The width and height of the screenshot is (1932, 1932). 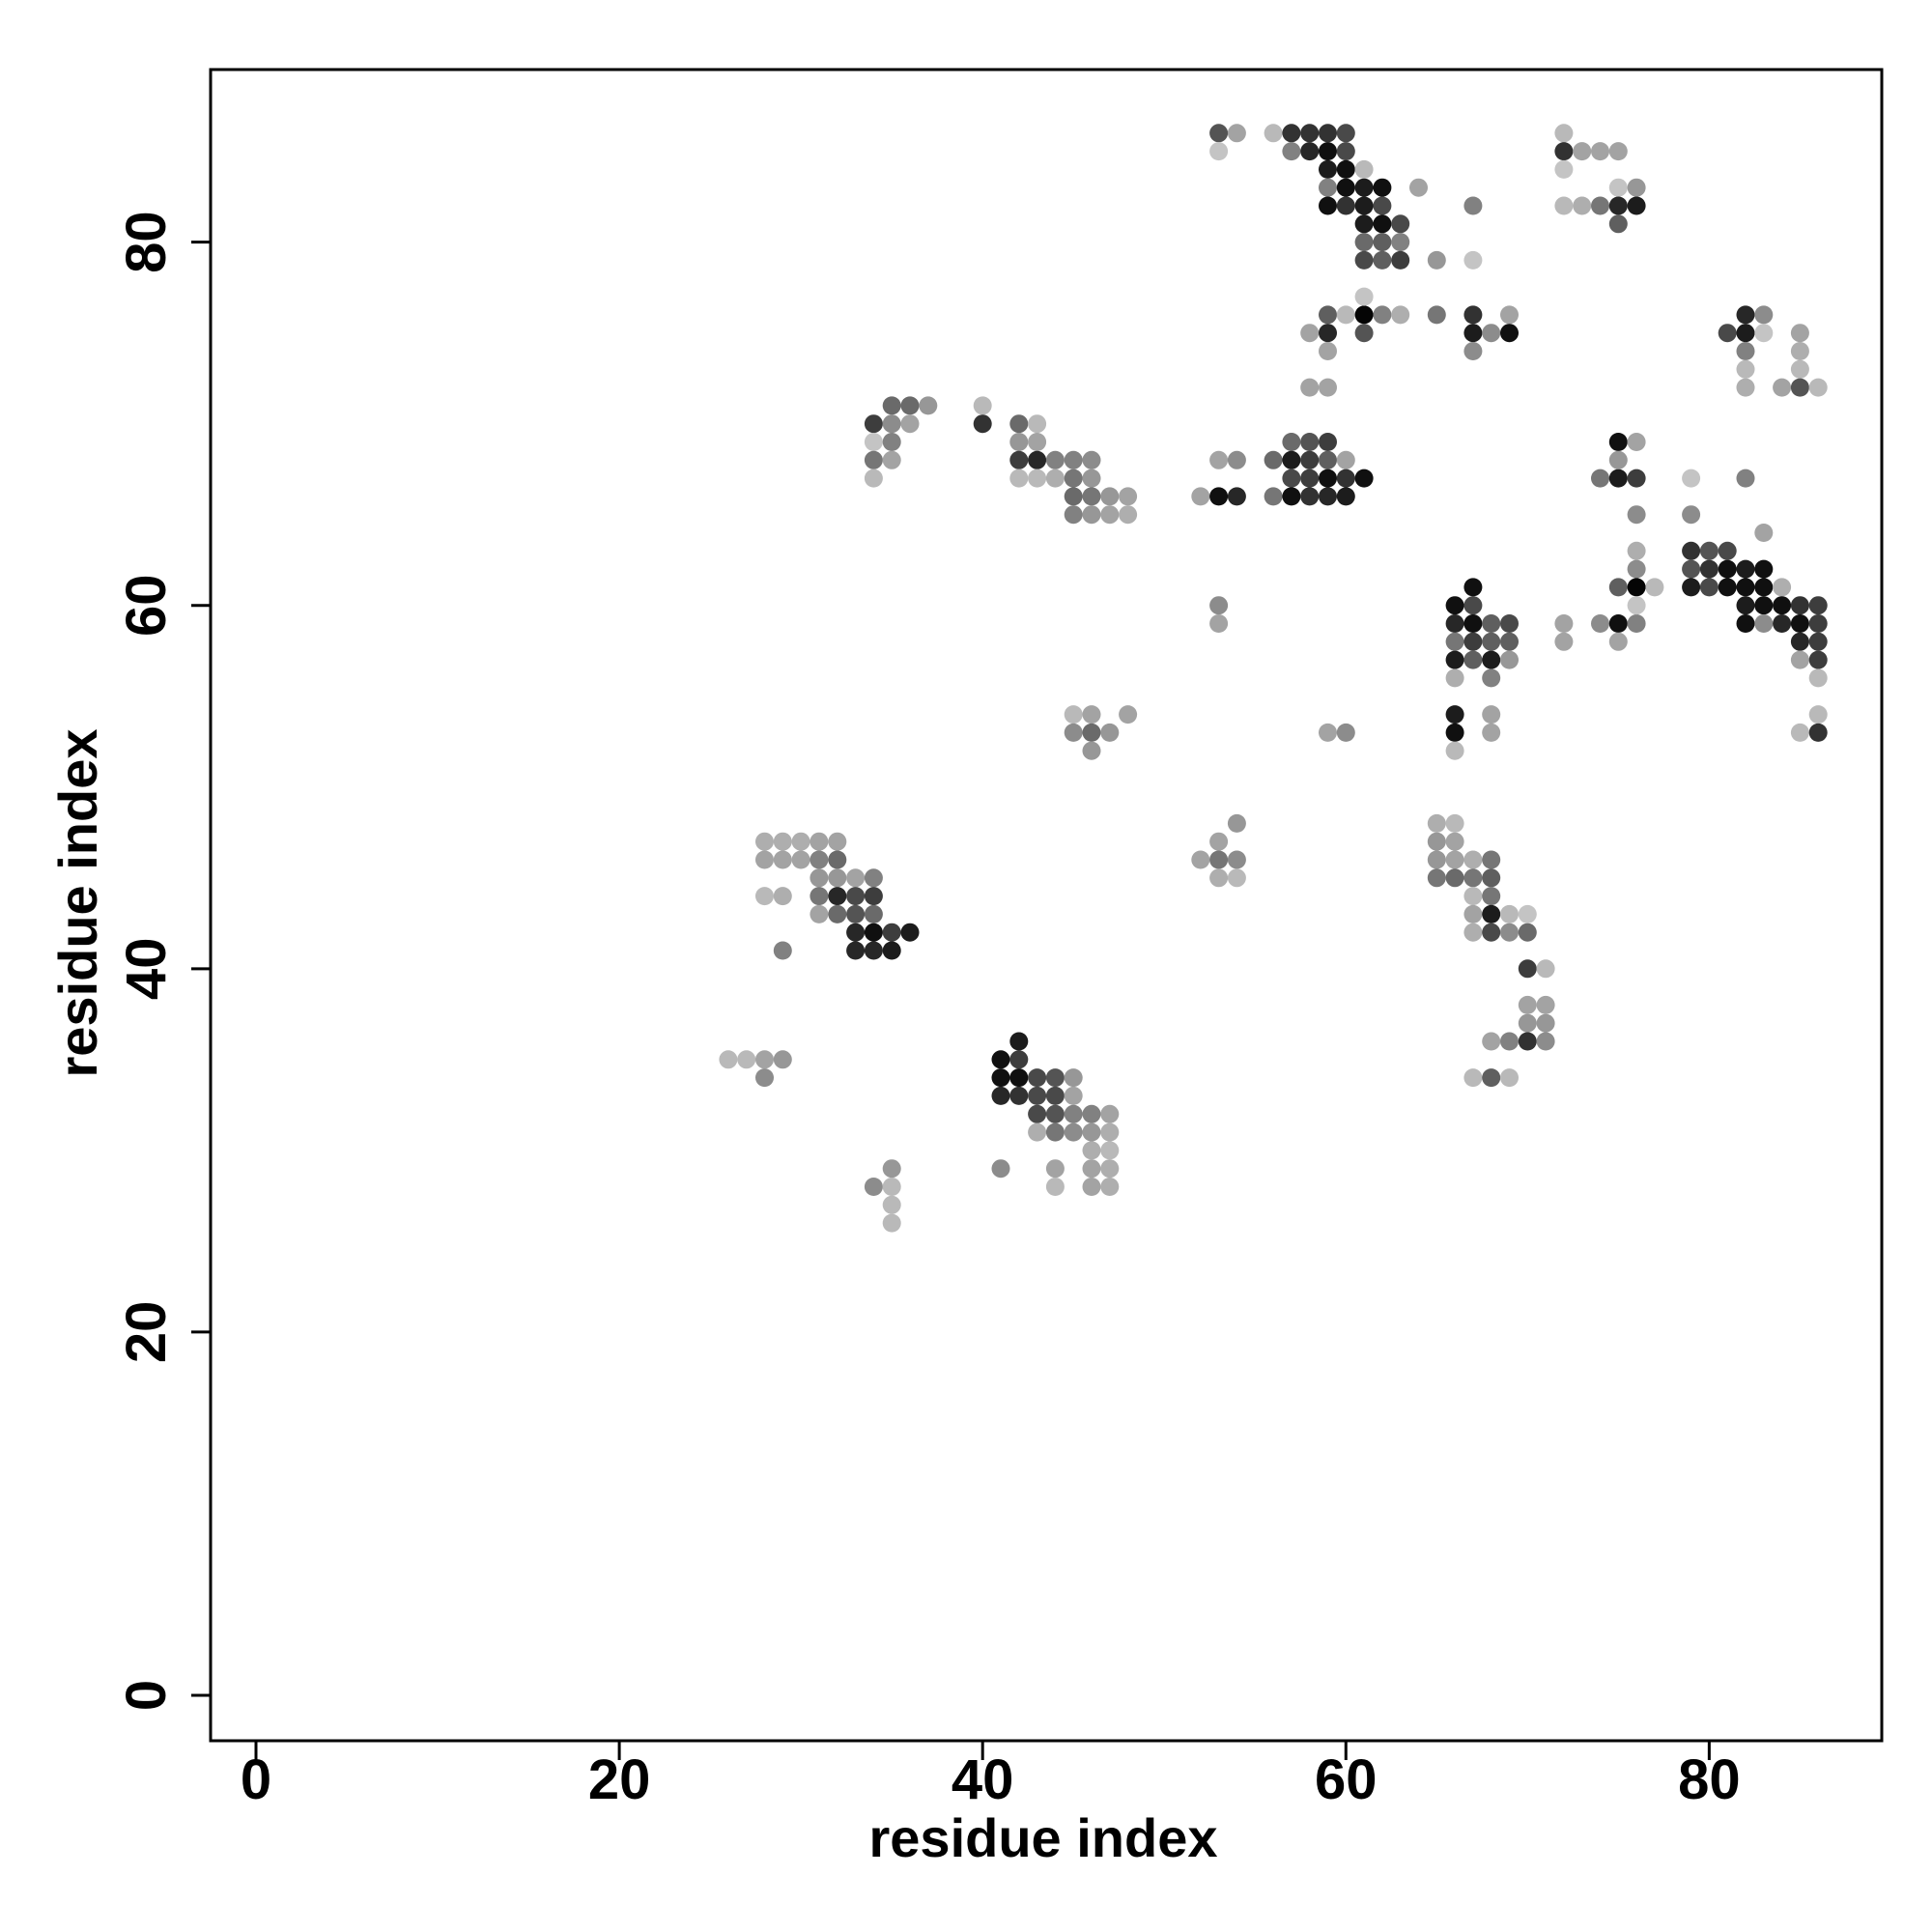 I want to click on x-axis-label: residue index, so click(x=1042, y=1837).